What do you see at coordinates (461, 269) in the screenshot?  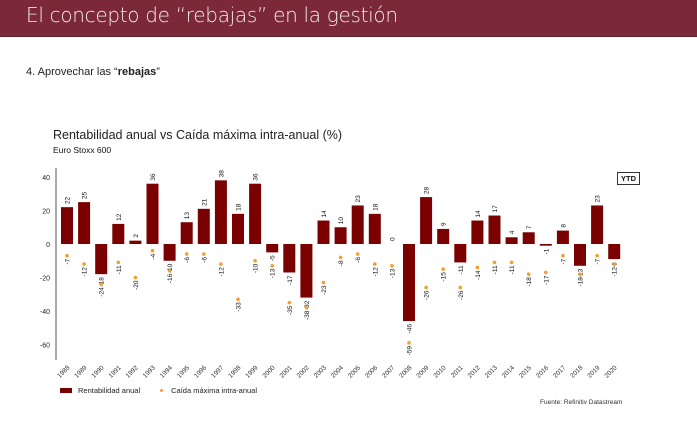 I see `bar-label-2011: -11` at bounding box center [461, 269].